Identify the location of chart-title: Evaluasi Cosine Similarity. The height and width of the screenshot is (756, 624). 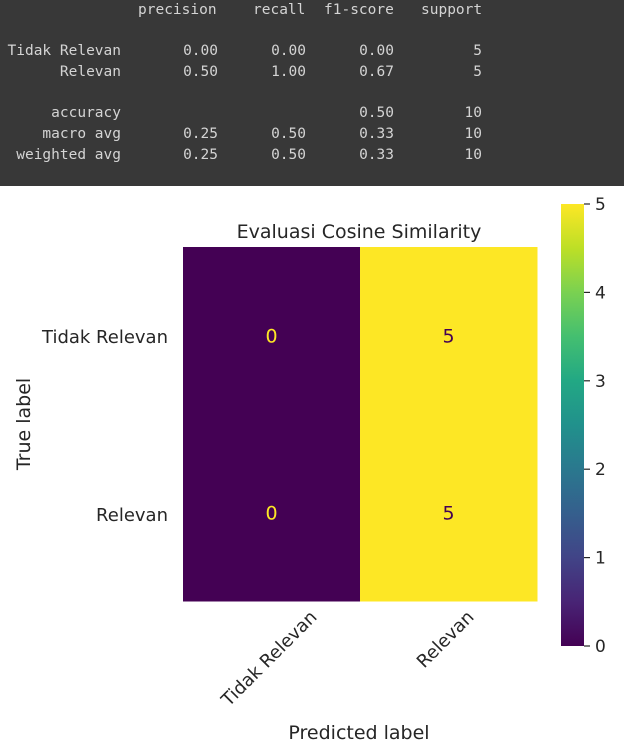
(359, 232).